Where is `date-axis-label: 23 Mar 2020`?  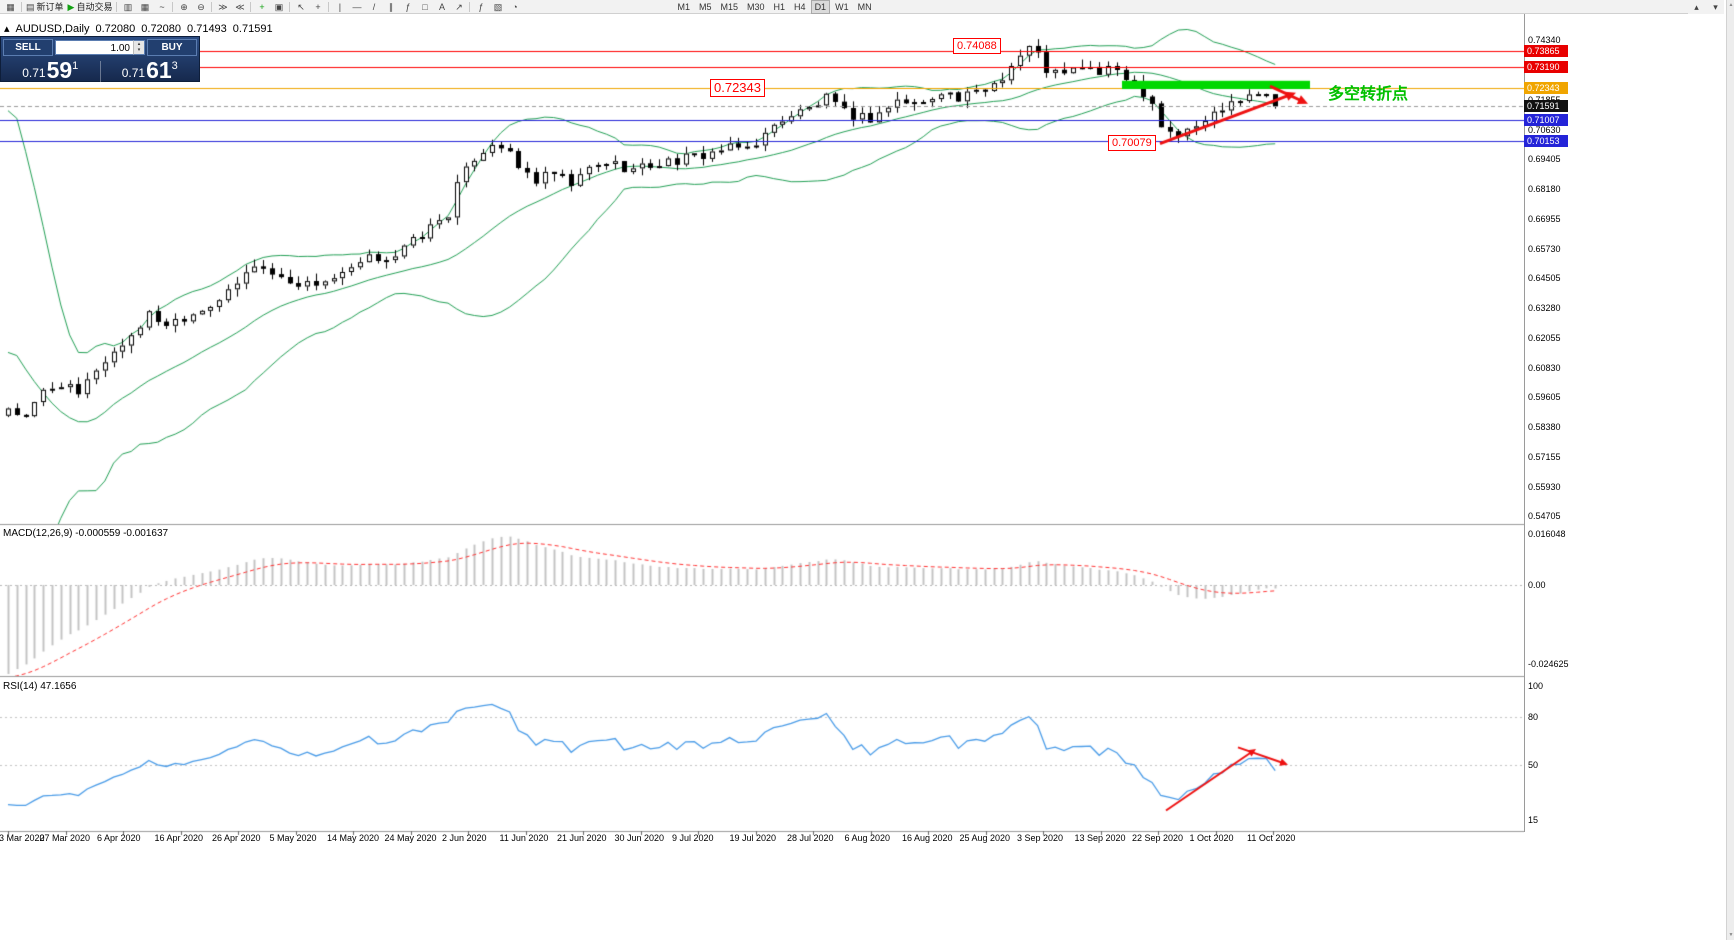 date-axis-label: 23 Mar 2020 is located at coordinates (22, 838).